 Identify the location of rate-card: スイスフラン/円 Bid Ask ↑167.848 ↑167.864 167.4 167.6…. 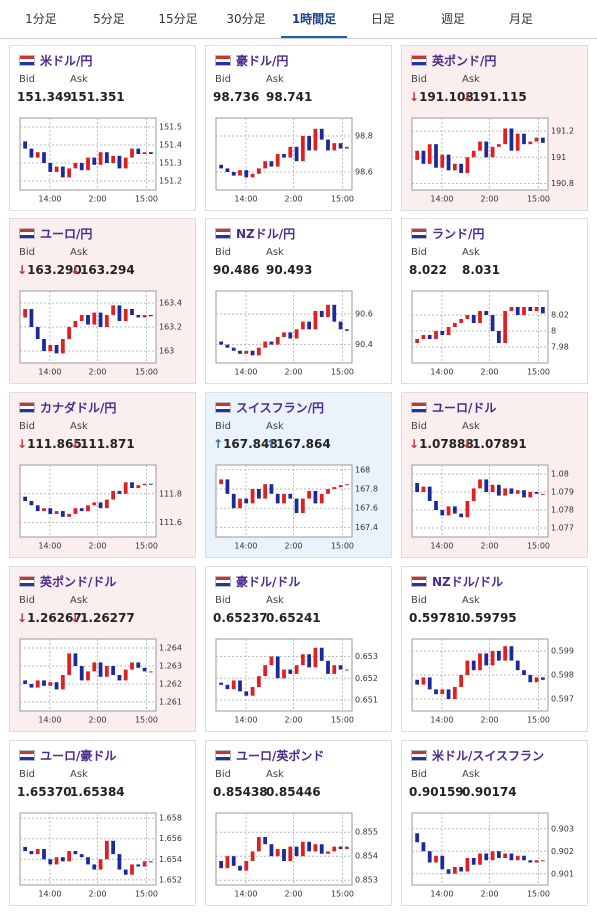
(298, 475).